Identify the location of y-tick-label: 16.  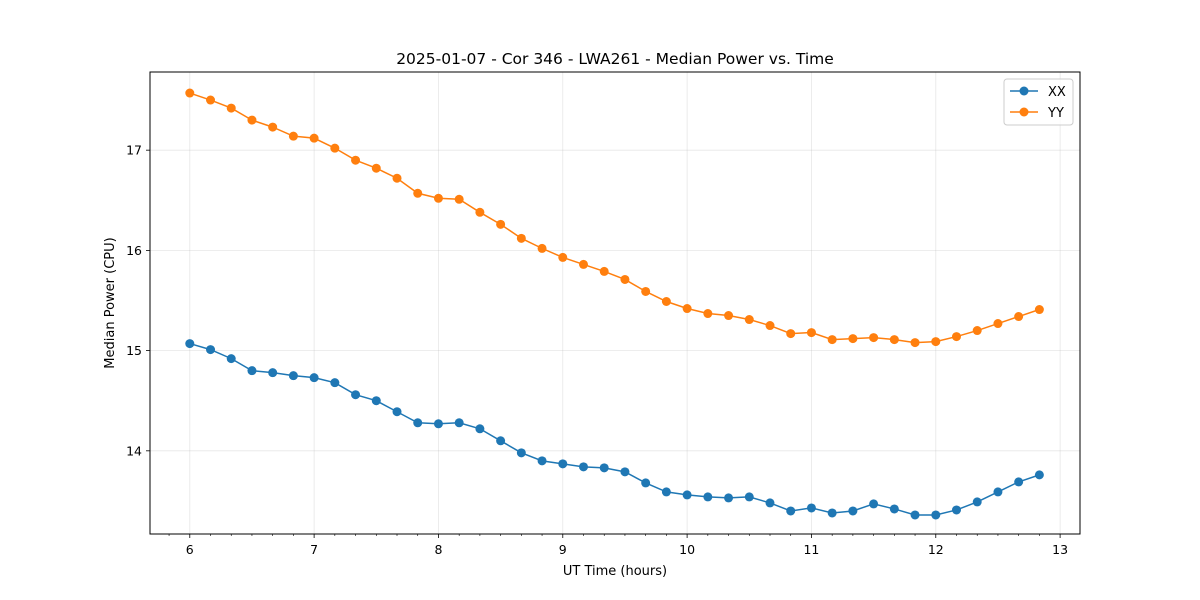
(134, 250).